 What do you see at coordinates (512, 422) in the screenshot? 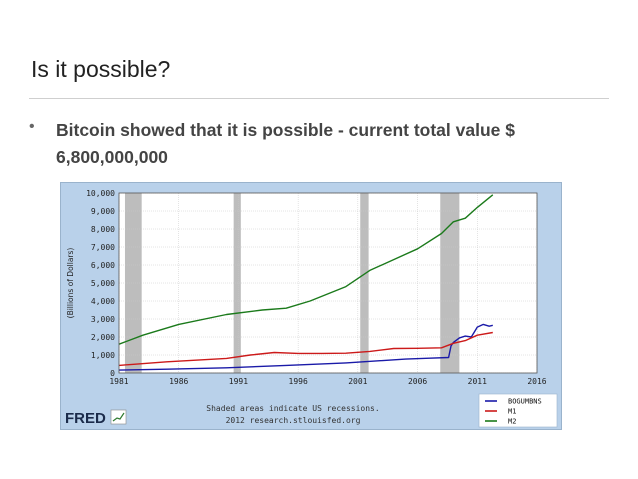
I see `legend-label-m2: M2` at bounding box center [512, 422].